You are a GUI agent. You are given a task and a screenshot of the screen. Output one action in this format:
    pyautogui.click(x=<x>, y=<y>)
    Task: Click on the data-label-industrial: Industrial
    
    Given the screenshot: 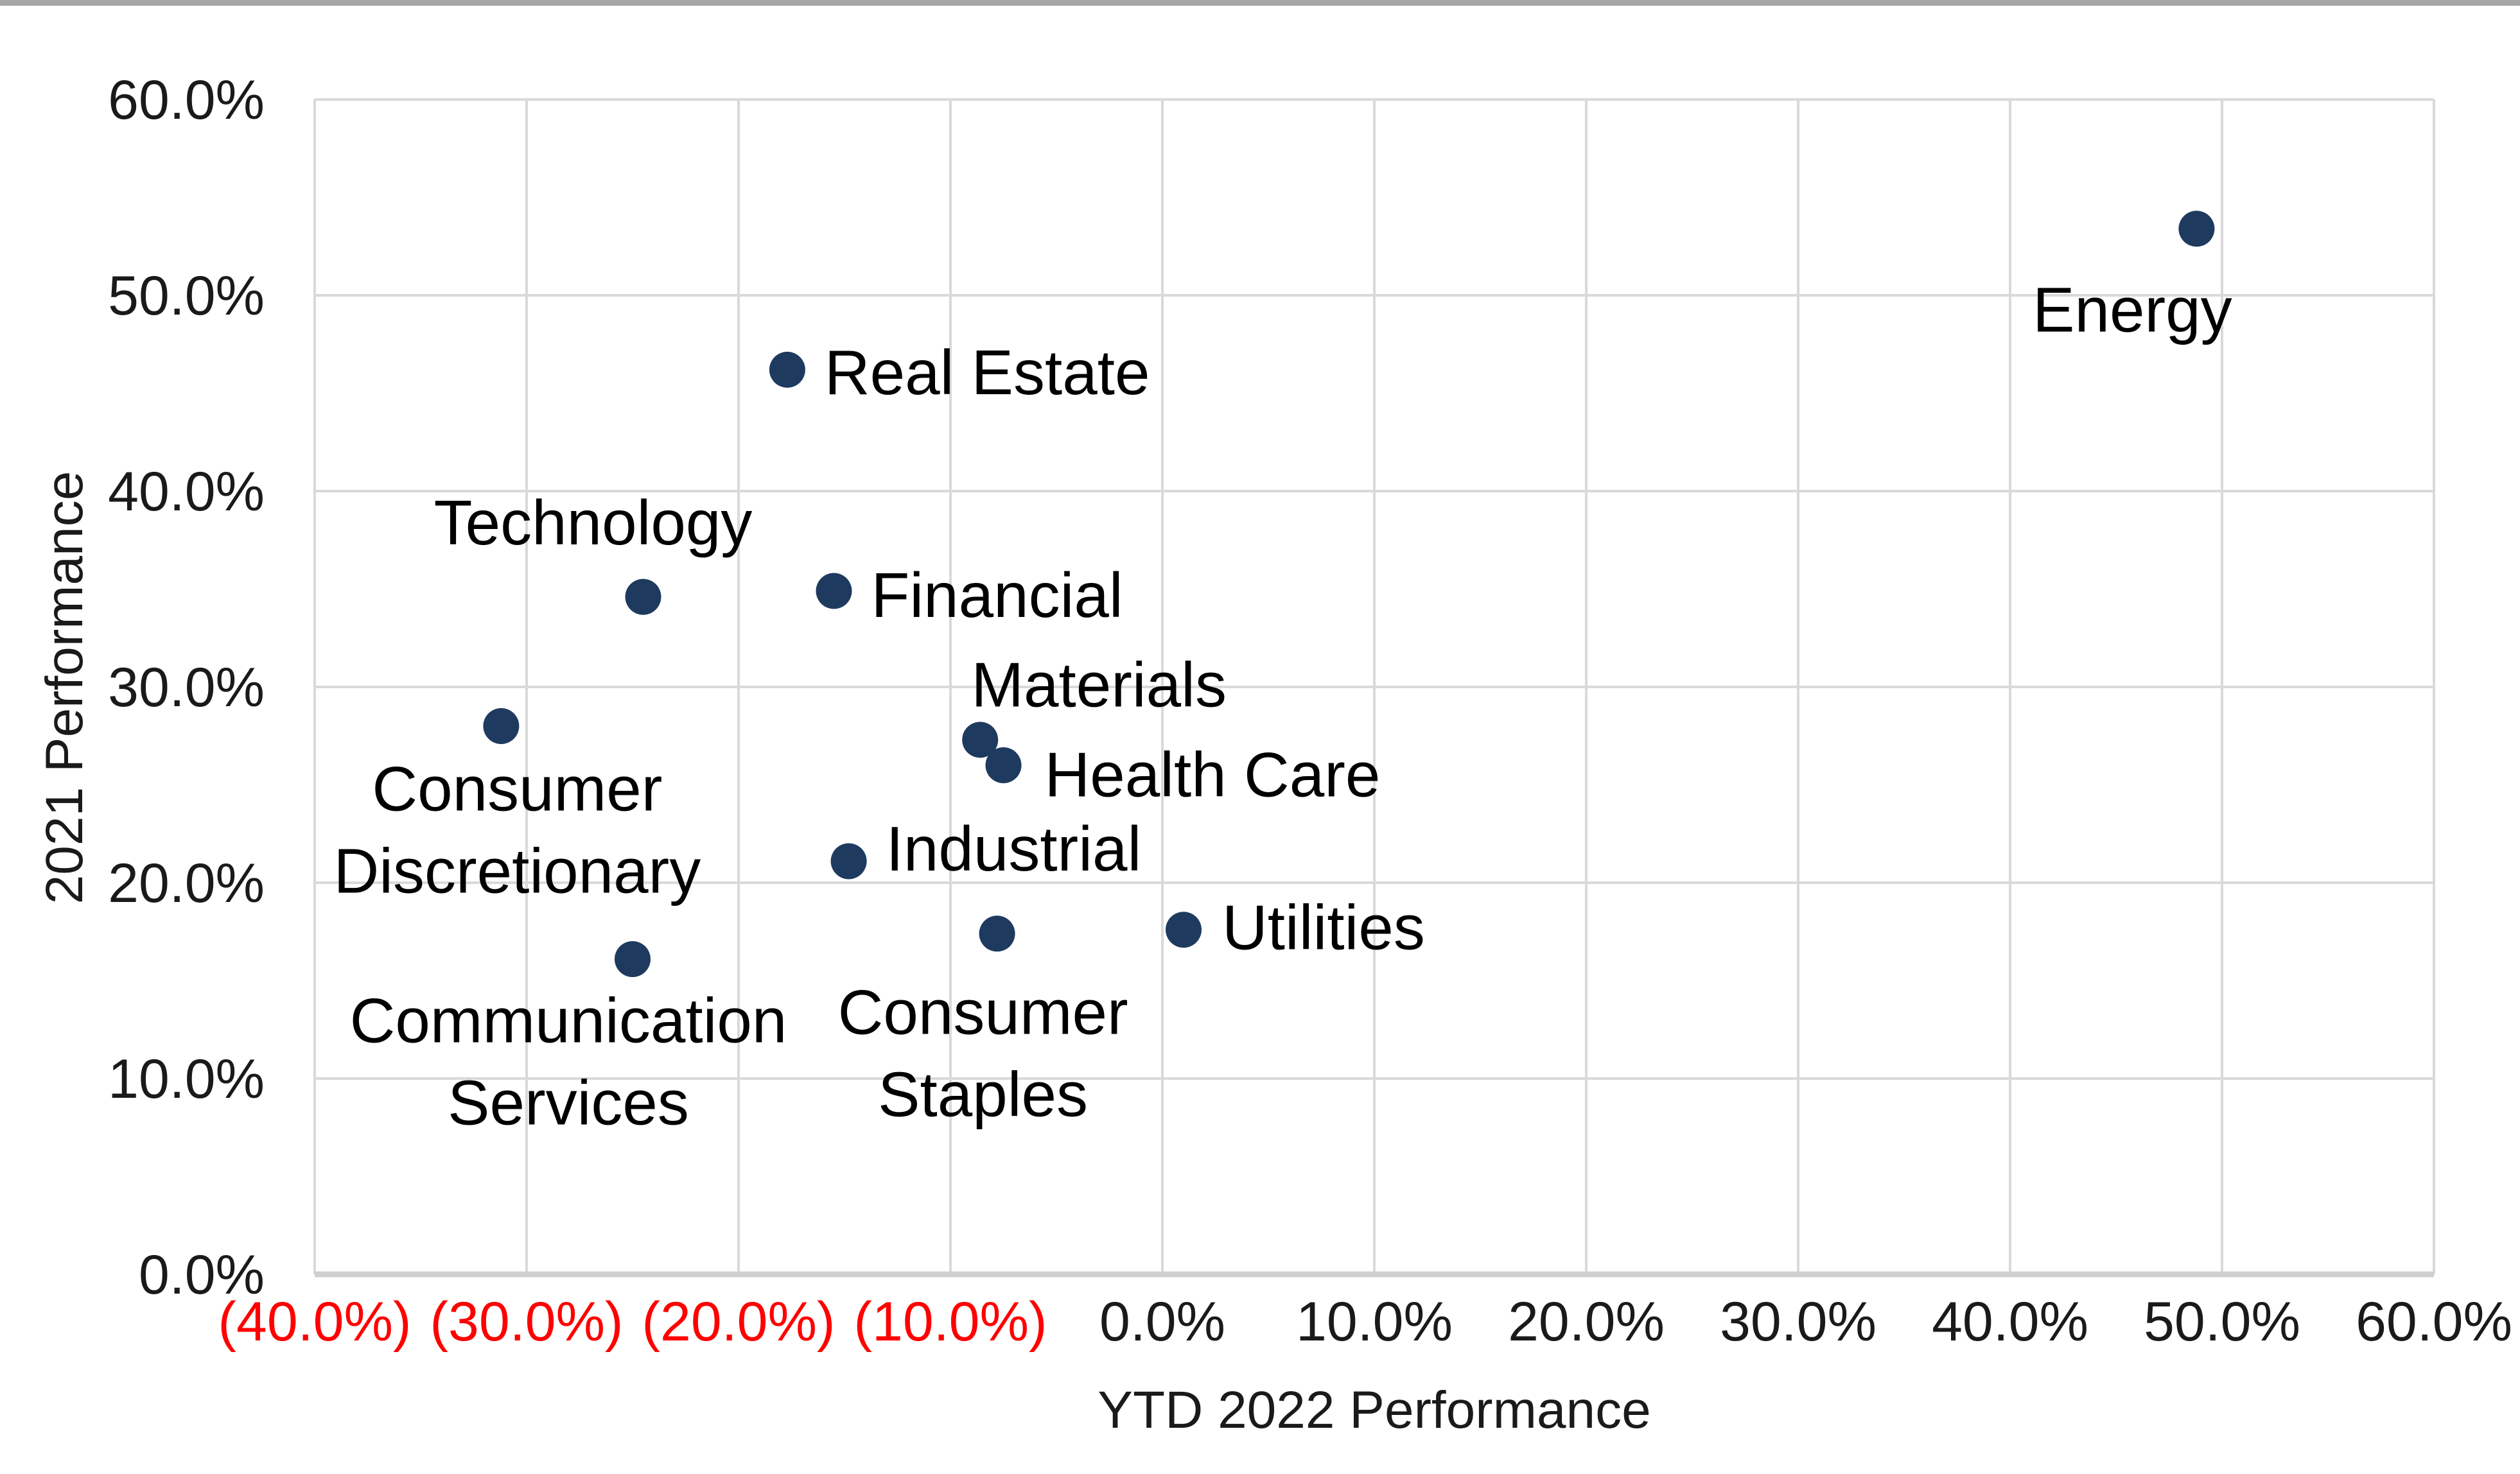 What is the action you would take?
    pyautogui.click(x=1014, y=848)
    